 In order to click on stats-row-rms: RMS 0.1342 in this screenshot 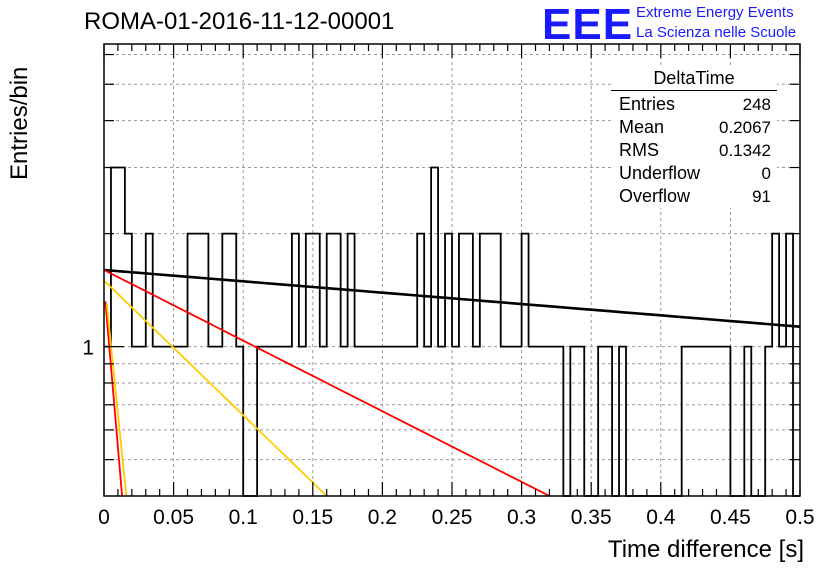, I will do `click(694, 150)`.